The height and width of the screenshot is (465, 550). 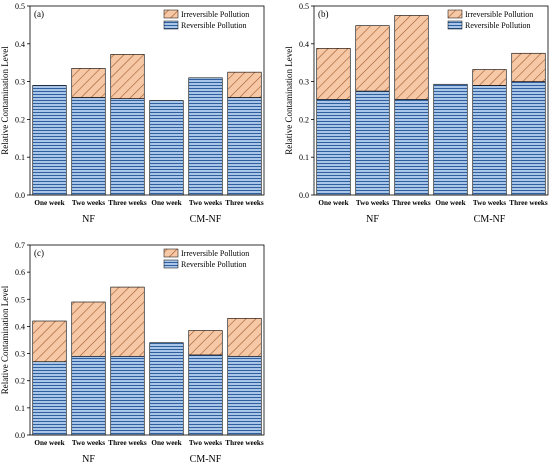 What do you see at coordinates (323, 14) in the screenshot?
I see `panel-label: (b)` at bounding box center [323, 14].